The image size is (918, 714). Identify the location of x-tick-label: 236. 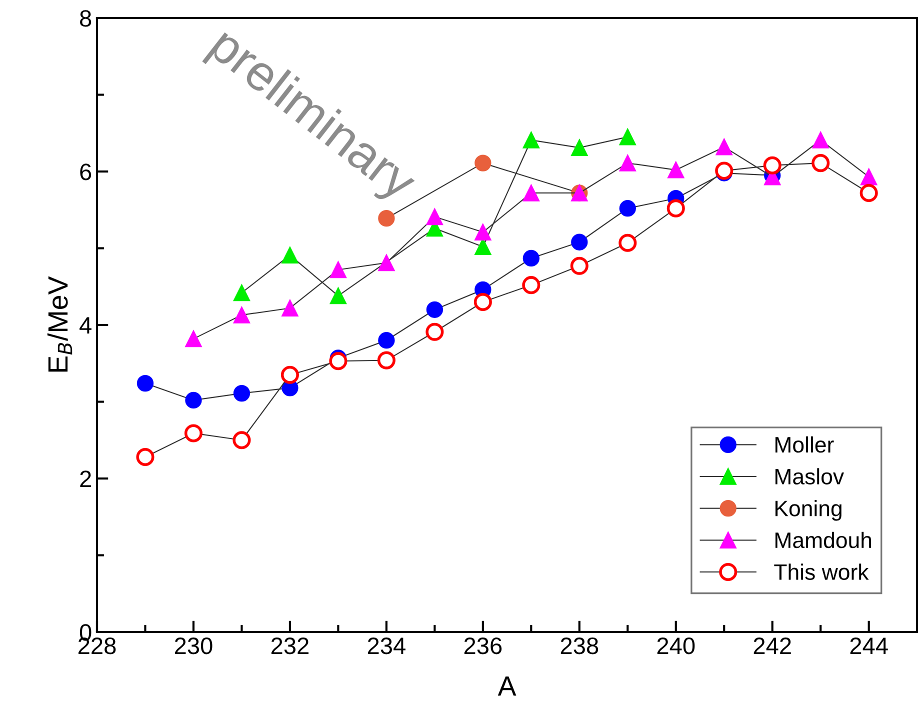
(483, 645).